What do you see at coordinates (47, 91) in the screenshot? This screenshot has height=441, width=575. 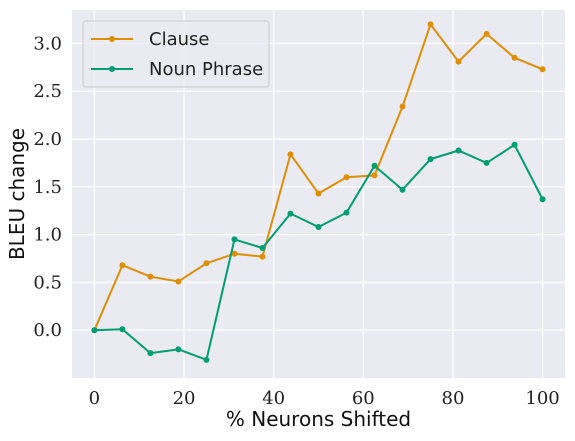 I see `y-tick-label: 2.5` at bounding box center [47, 91].